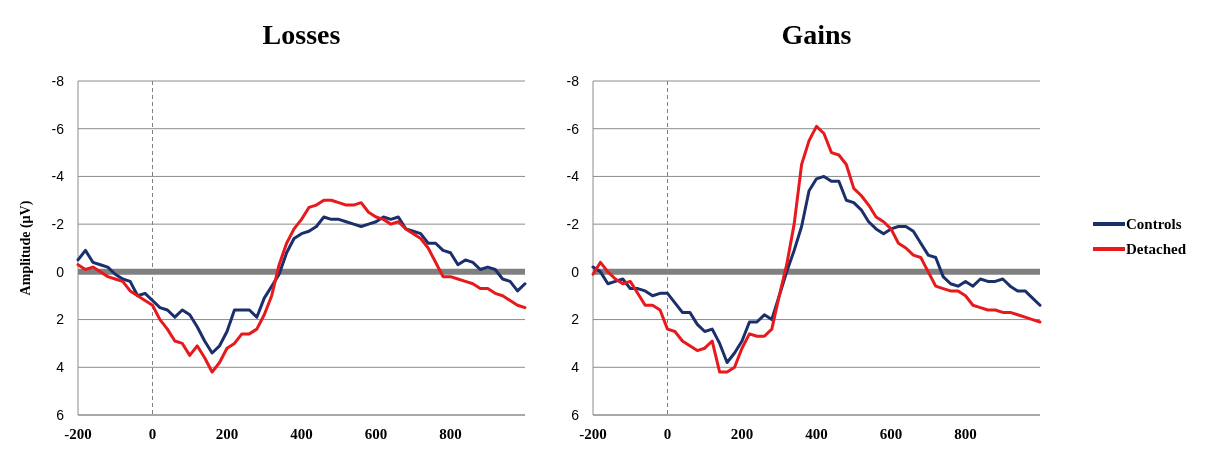 The image size is (1223, 452). Describe the element at coordinates (26, 248) in the screenshot. I see `y-axis-title: Amplitude (µV)` at that location.